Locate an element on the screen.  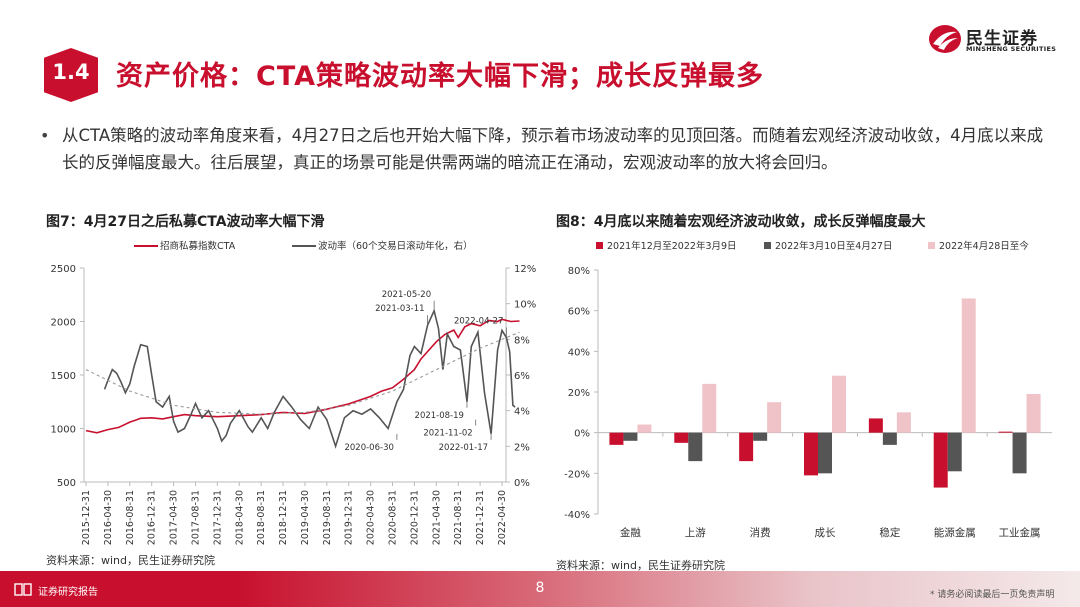
page-title: 资产价格：CTA策略波动率大幅下滑；成长反弹最多 is located at coordinates (440, 76).